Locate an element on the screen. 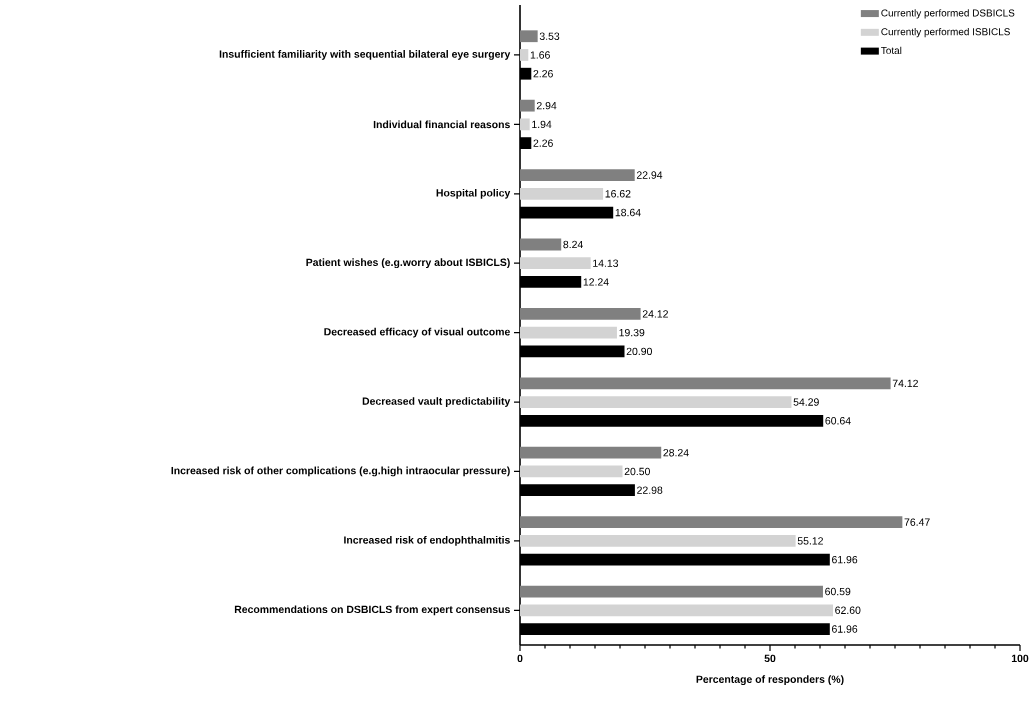  data-label: 62.60 is located at coordinates (848, 610).